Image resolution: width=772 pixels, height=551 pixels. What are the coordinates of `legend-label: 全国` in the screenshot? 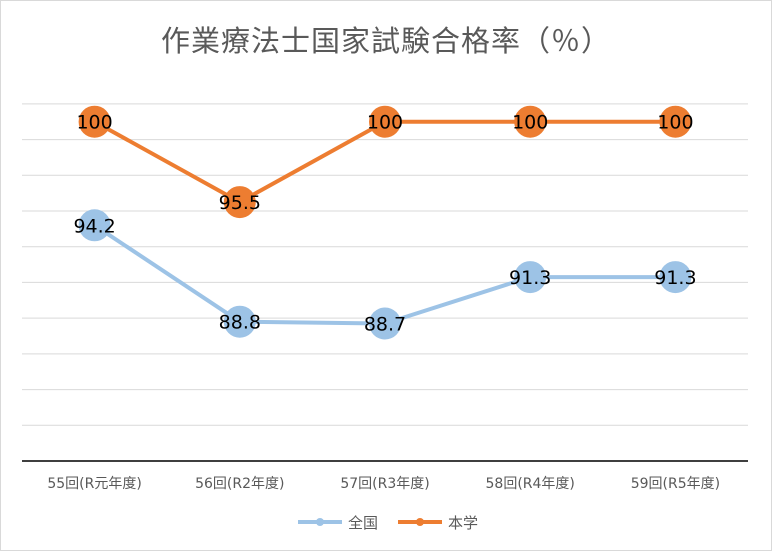 It's located at (363, 523).